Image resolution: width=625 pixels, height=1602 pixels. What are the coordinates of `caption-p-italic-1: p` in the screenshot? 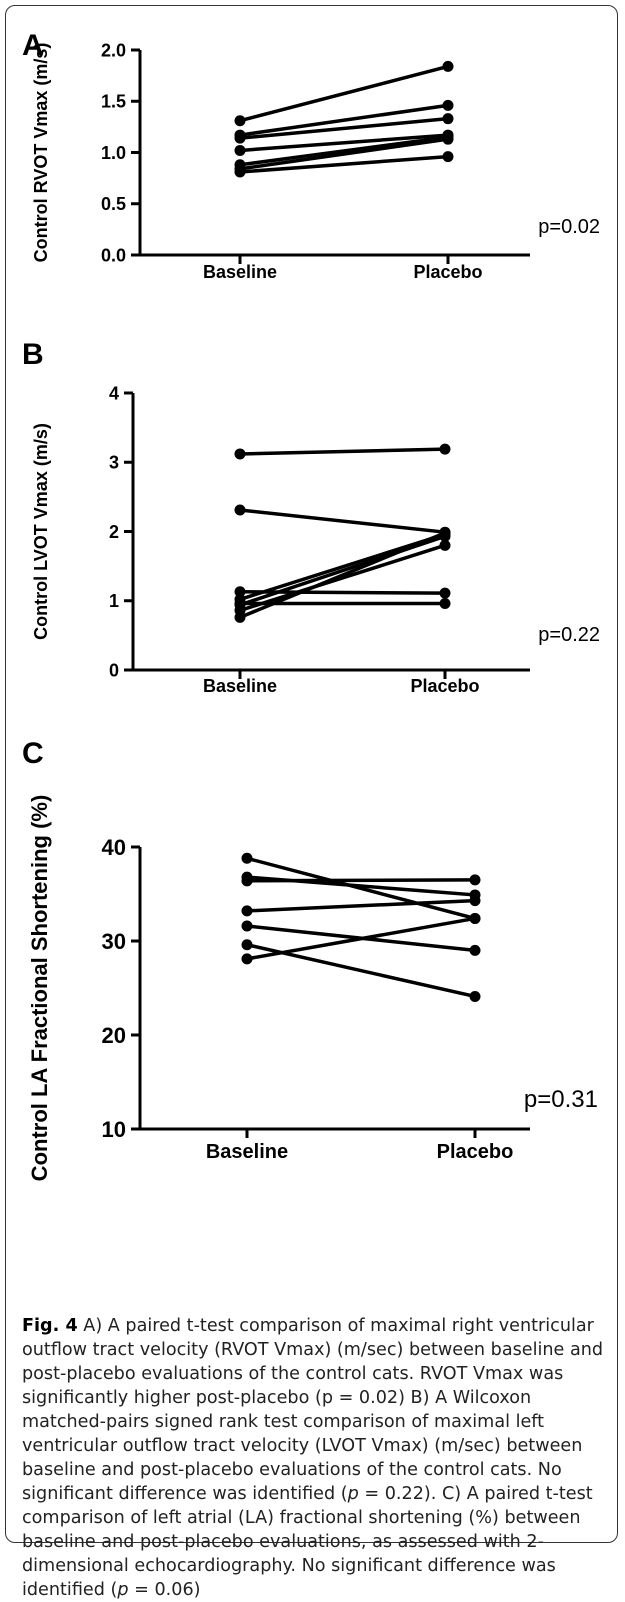 It's located at (353, 1494).